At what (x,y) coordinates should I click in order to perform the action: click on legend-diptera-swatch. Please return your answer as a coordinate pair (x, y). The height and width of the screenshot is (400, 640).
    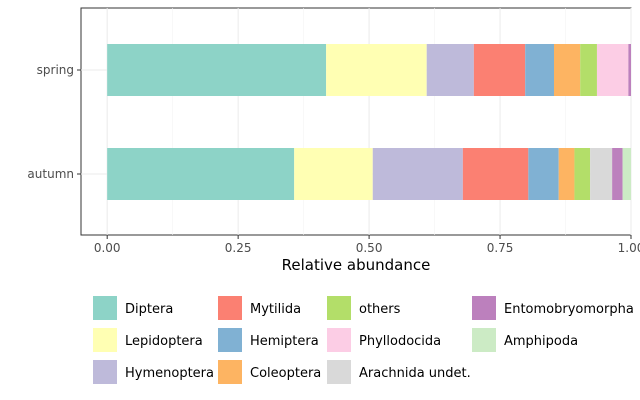
    Looking at the image, I should click on (105, 308).